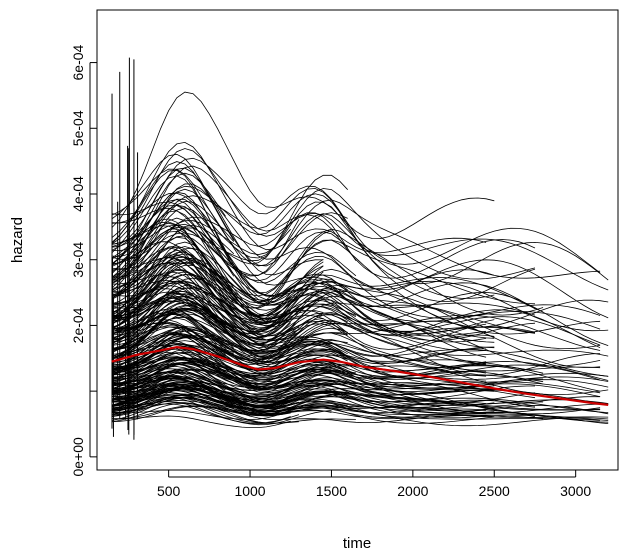 This screenshot has height=555, width=619. What do you see at coordinates (169, 491) in the screenshot?
I see `x-tick-label: 500` at bounding box center [169, 491].